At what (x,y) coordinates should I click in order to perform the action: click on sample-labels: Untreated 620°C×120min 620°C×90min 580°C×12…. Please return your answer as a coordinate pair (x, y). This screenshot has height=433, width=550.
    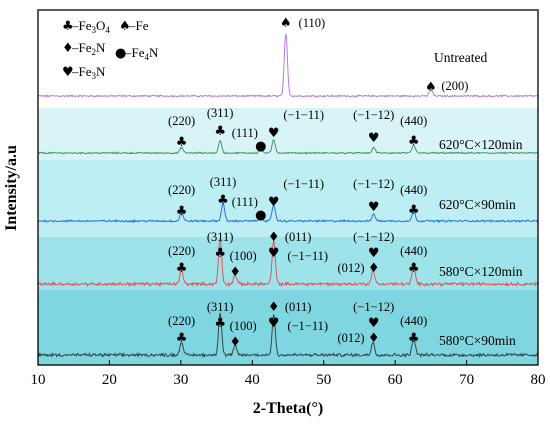
    Looking at the image, I should click on (478, 199).